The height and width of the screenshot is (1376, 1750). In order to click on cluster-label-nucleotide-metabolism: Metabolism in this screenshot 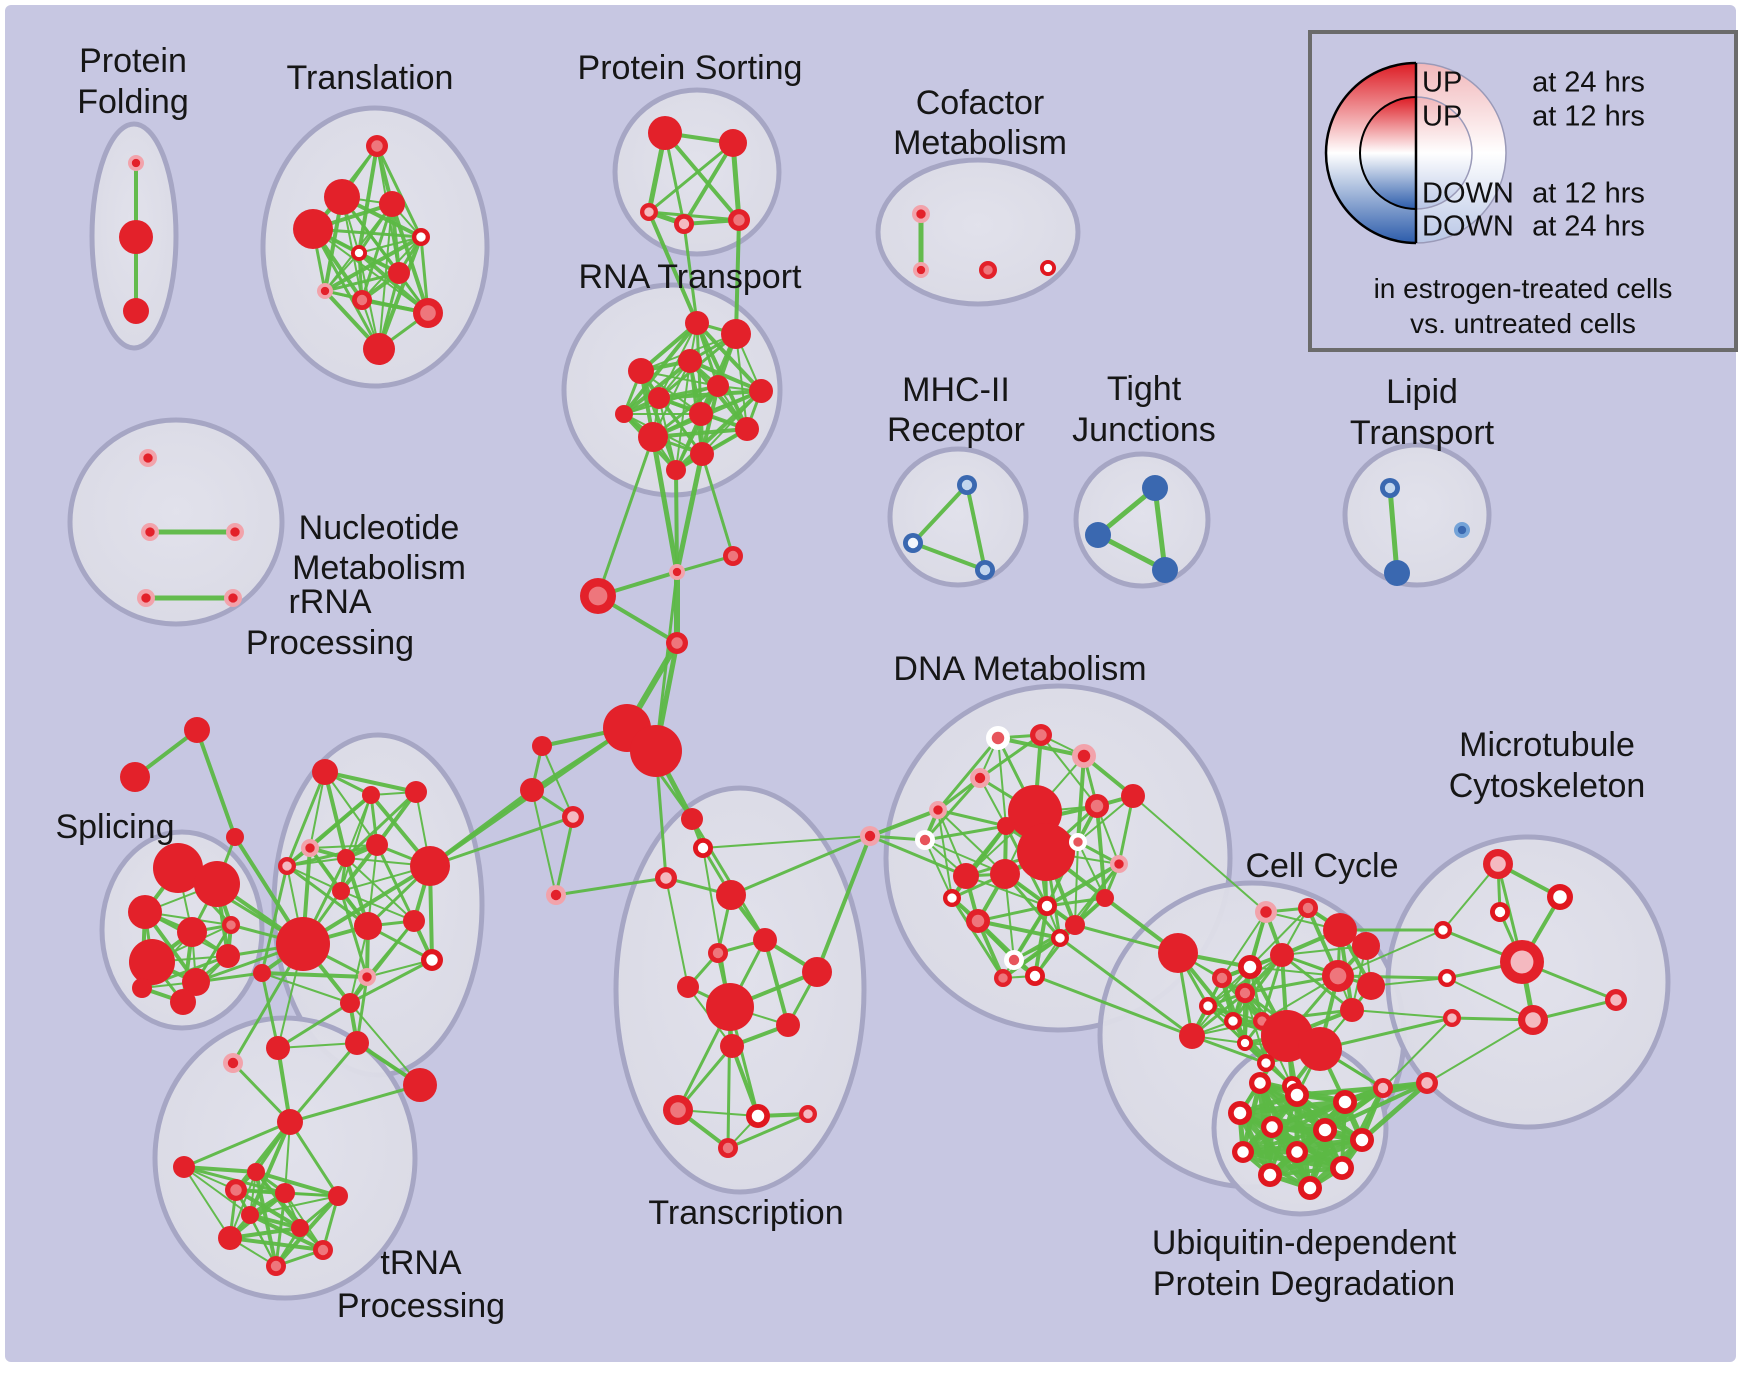, I will do `click(379, 568)`.